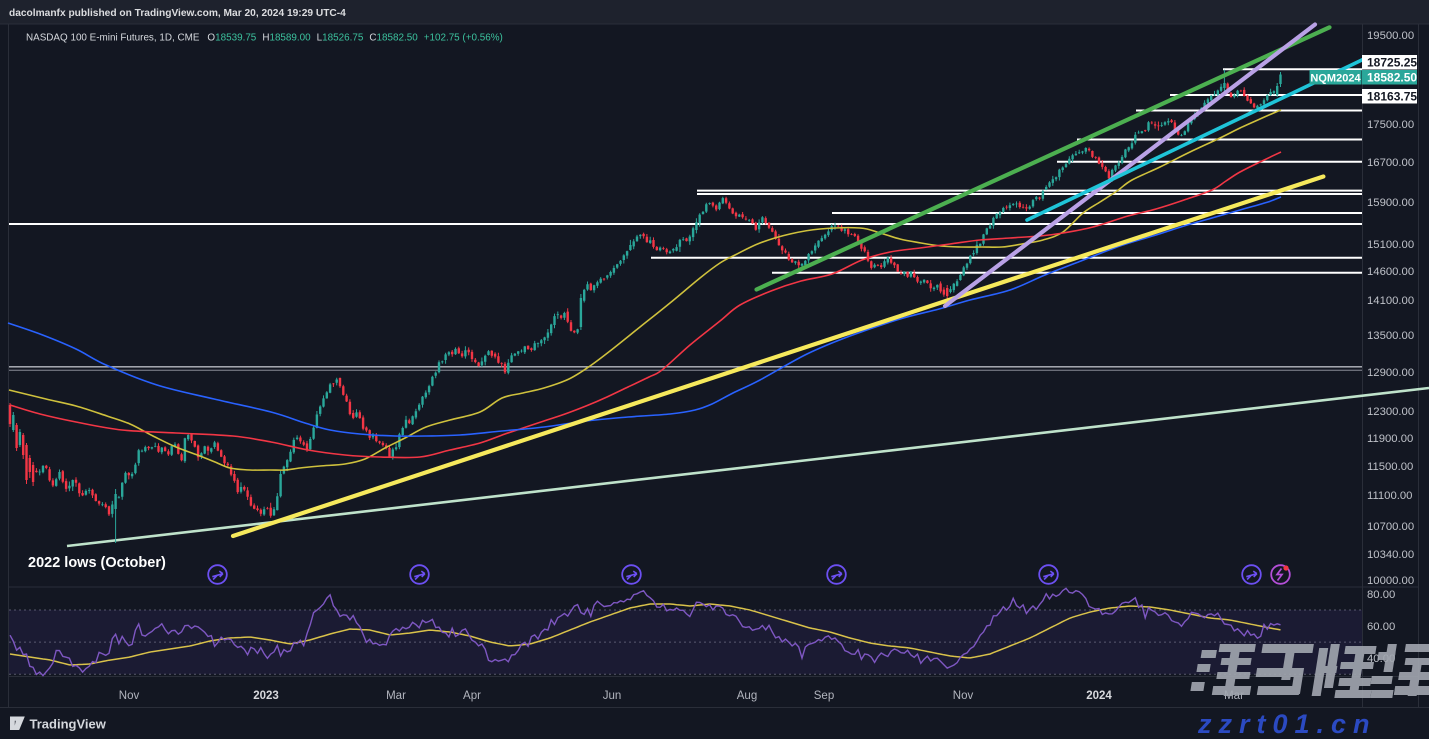  I want to click on svg-text: 11900.00, so click(1390, 439).